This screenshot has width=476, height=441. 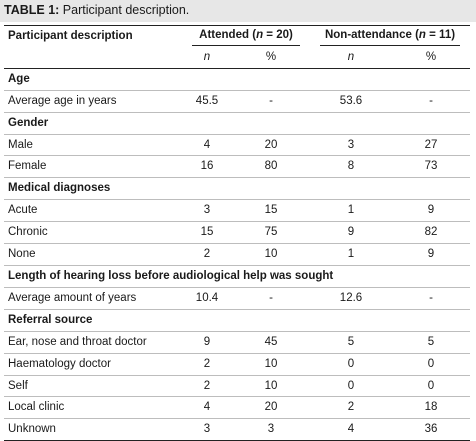 What do you see at coordinates (93, 408) in the screenshot?
I see `row-label: Local clinic` at bounding box center [93, 408].